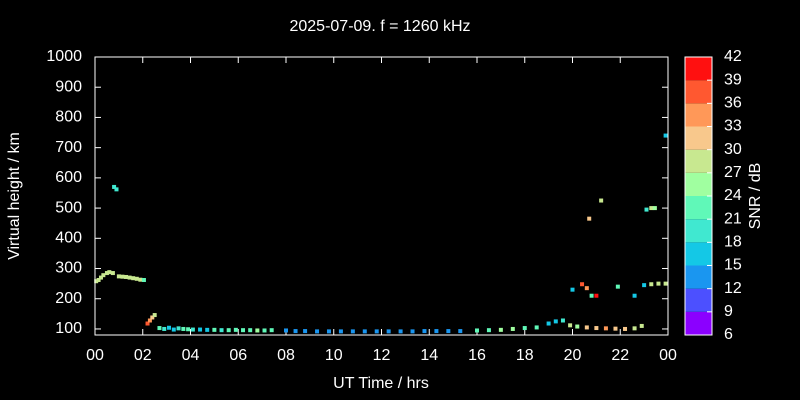 This screenshot has width=800, height=400. Describe the element at coordinates (525, 355) in the screenshot. I see `x-tick-label: 18` at that location.